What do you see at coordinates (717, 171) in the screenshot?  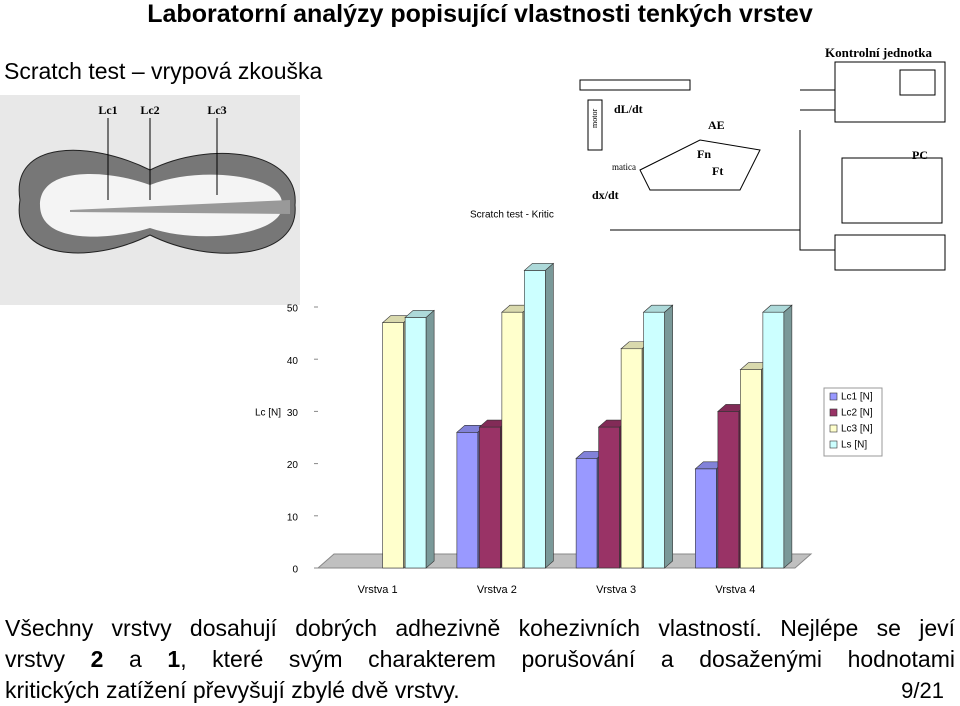 I see `app-label: Ft` at bounding box center [717, 171].